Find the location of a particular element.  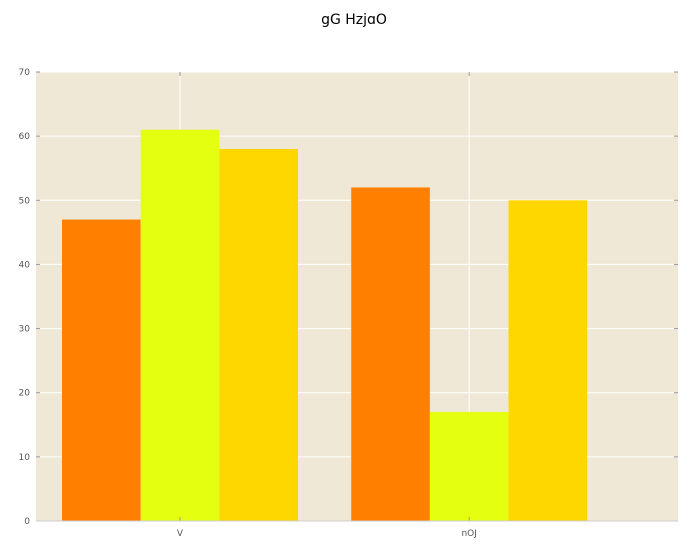

y-tick-label: 30 is located at coordinates (25, 330).